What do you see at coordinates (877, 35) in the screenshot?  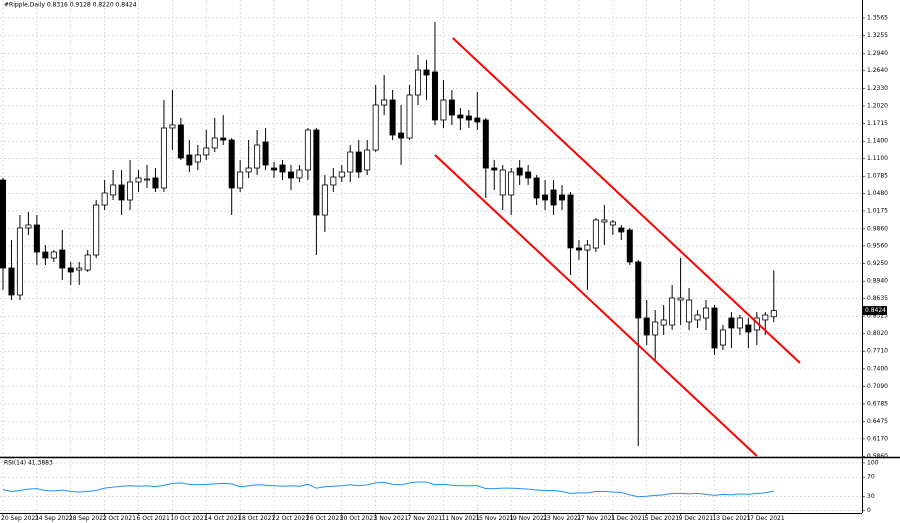 I see `y-tick-label: 1.3255` at bounding box center [877, 35].